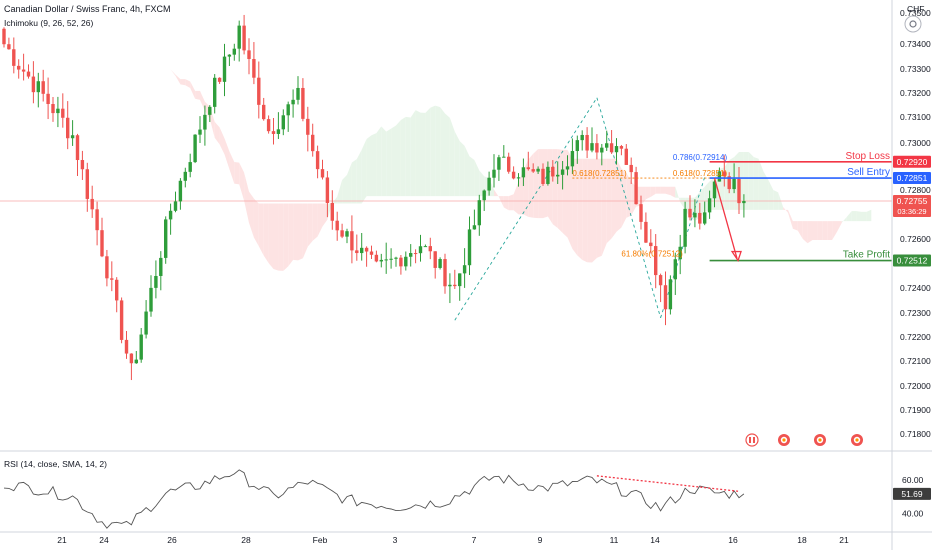 The height and width of the screenshot is (550, 932). I want to click on gear-icon, so click(913, 24).